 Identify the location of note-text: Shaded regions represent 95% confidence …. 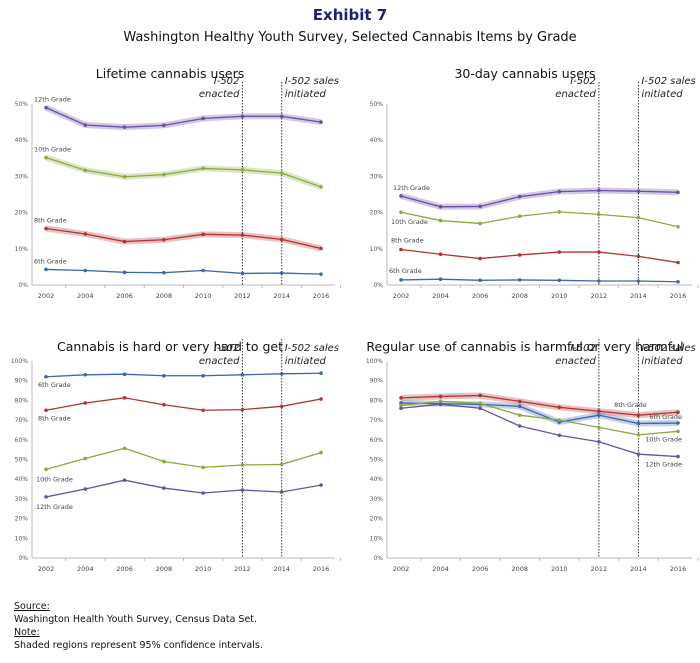
(138, 645).